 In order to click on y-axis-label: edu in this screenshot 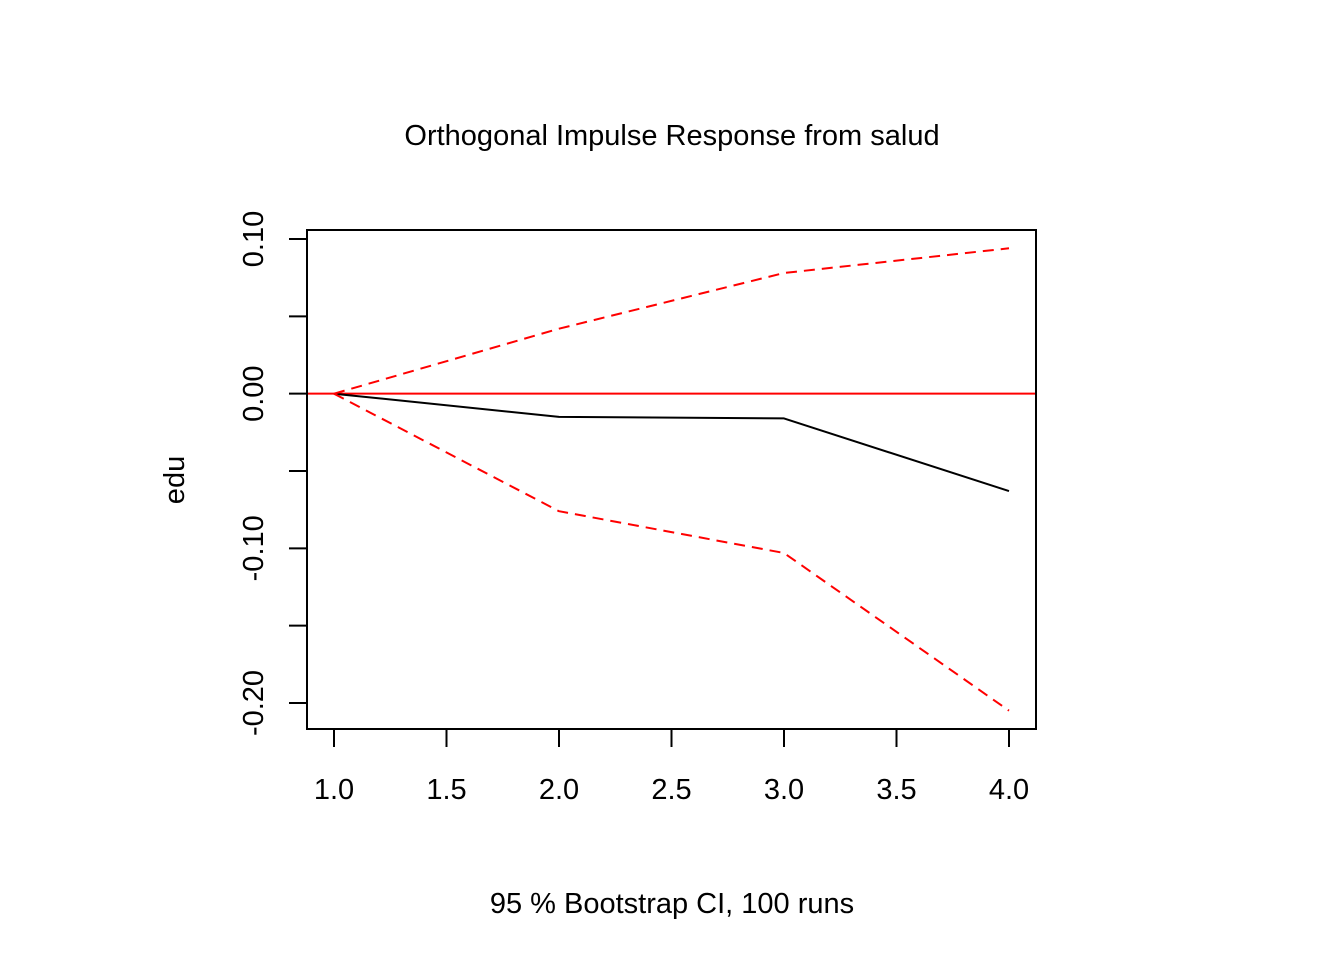, I will do `click(175, 480)`.